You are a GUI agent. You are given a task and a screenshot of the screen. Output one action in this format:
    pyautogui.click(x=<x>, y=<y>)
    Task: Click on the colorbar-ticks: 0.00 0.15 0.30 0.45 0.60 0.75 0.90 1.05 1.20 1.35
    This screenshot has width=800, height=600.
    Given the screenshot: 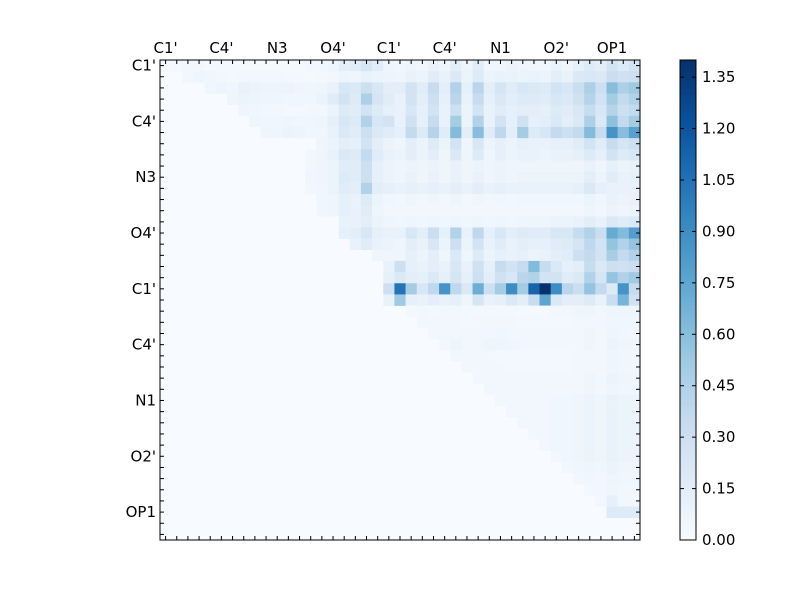 What is the action you would take?
    pyautogui.click(x=707, y=308)
    